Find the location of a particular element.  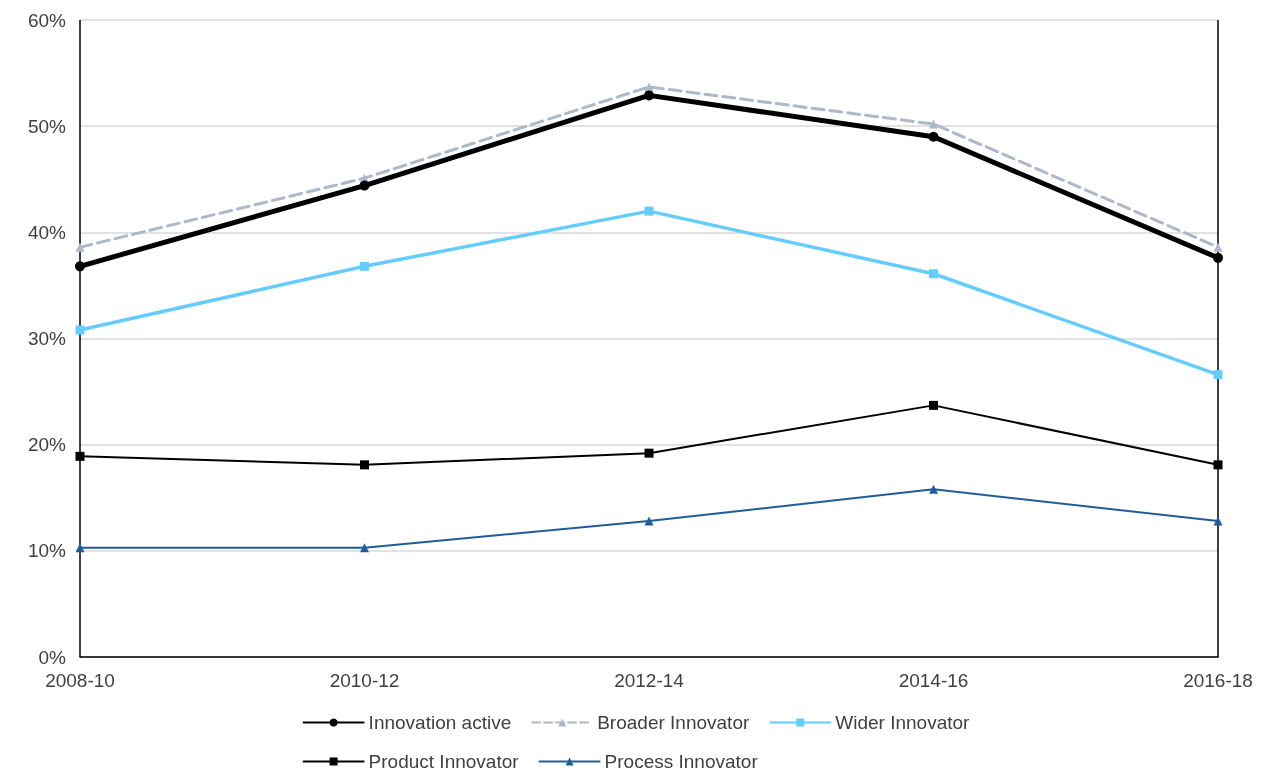

x-tick-label: 2016-18 is located at coordinates (1218, 680).